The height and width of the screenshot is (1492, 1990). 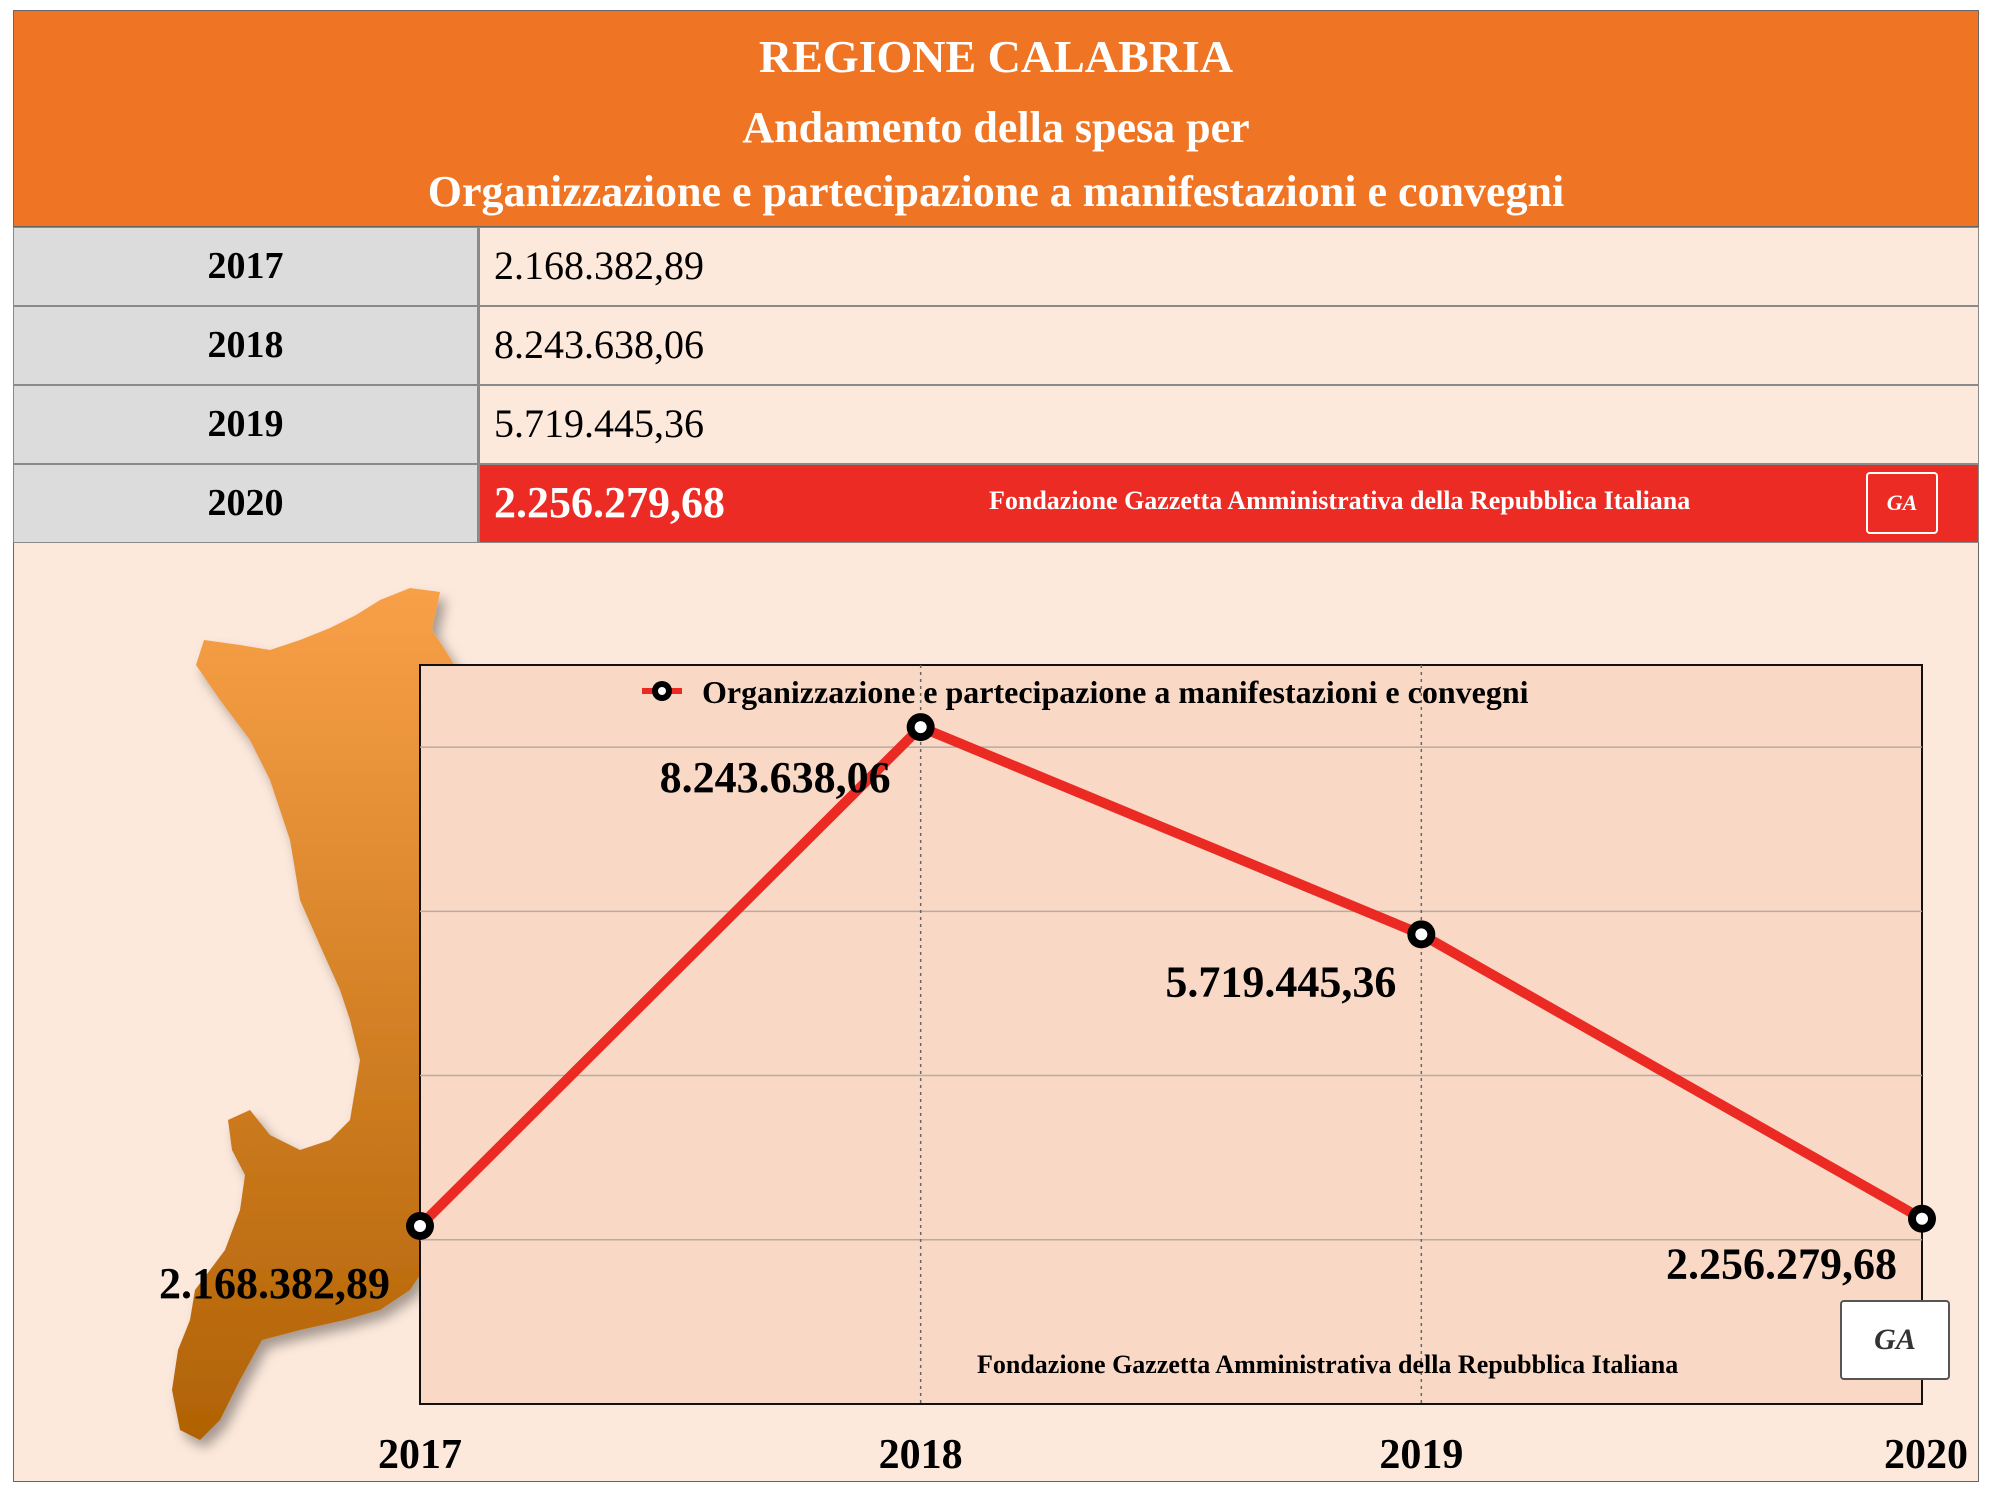 I want to click on header-title: REGIONE CALABRIA, so click(x=996, y=56).